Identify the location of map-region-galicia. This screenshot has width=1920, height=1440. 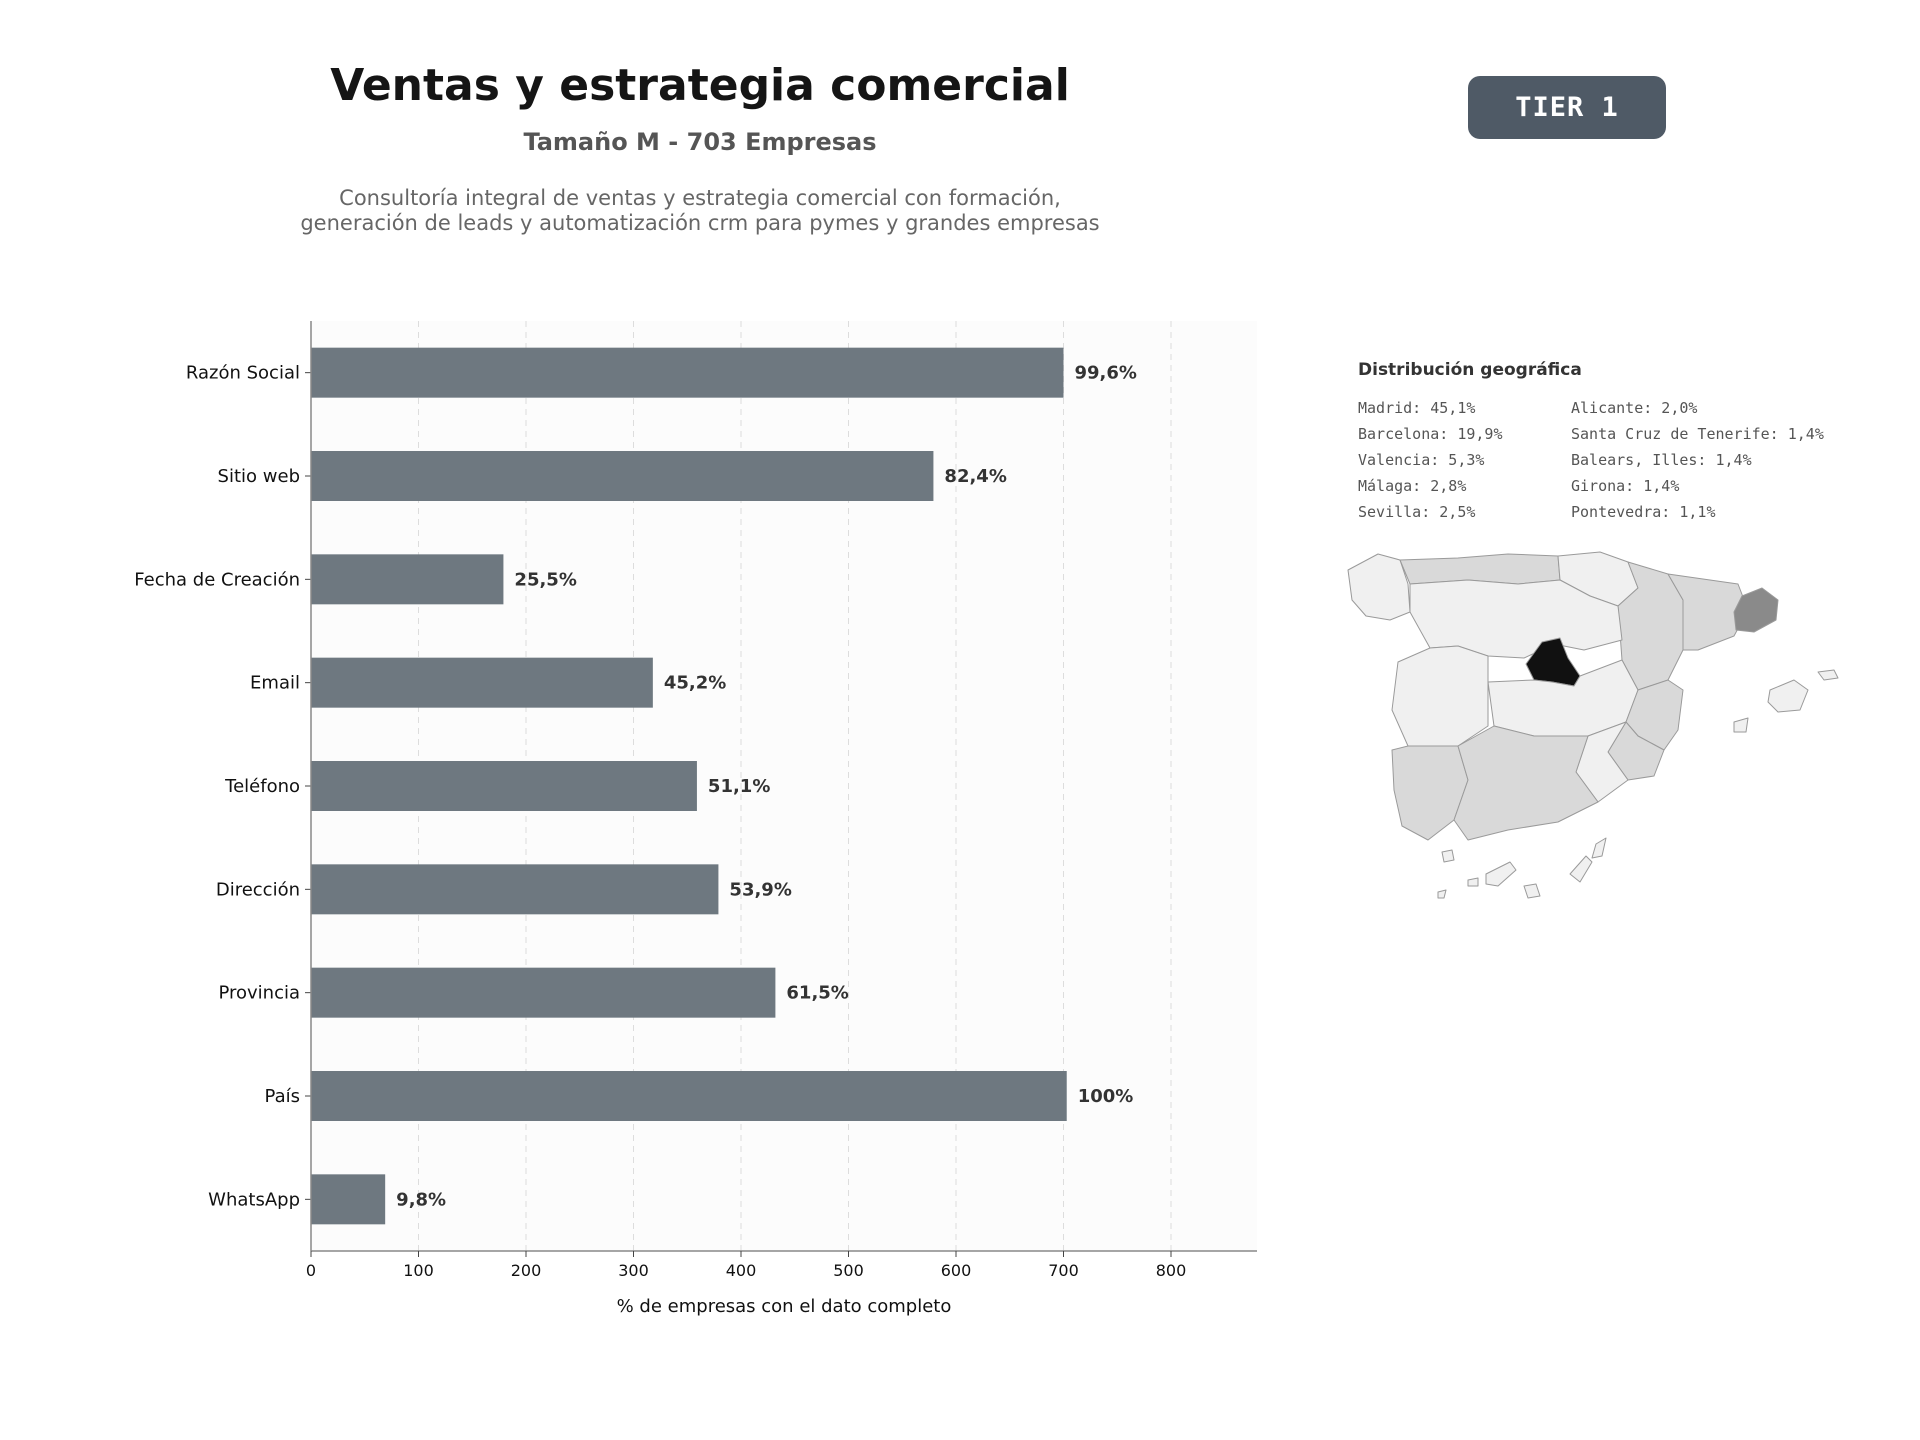
(1379, 587).